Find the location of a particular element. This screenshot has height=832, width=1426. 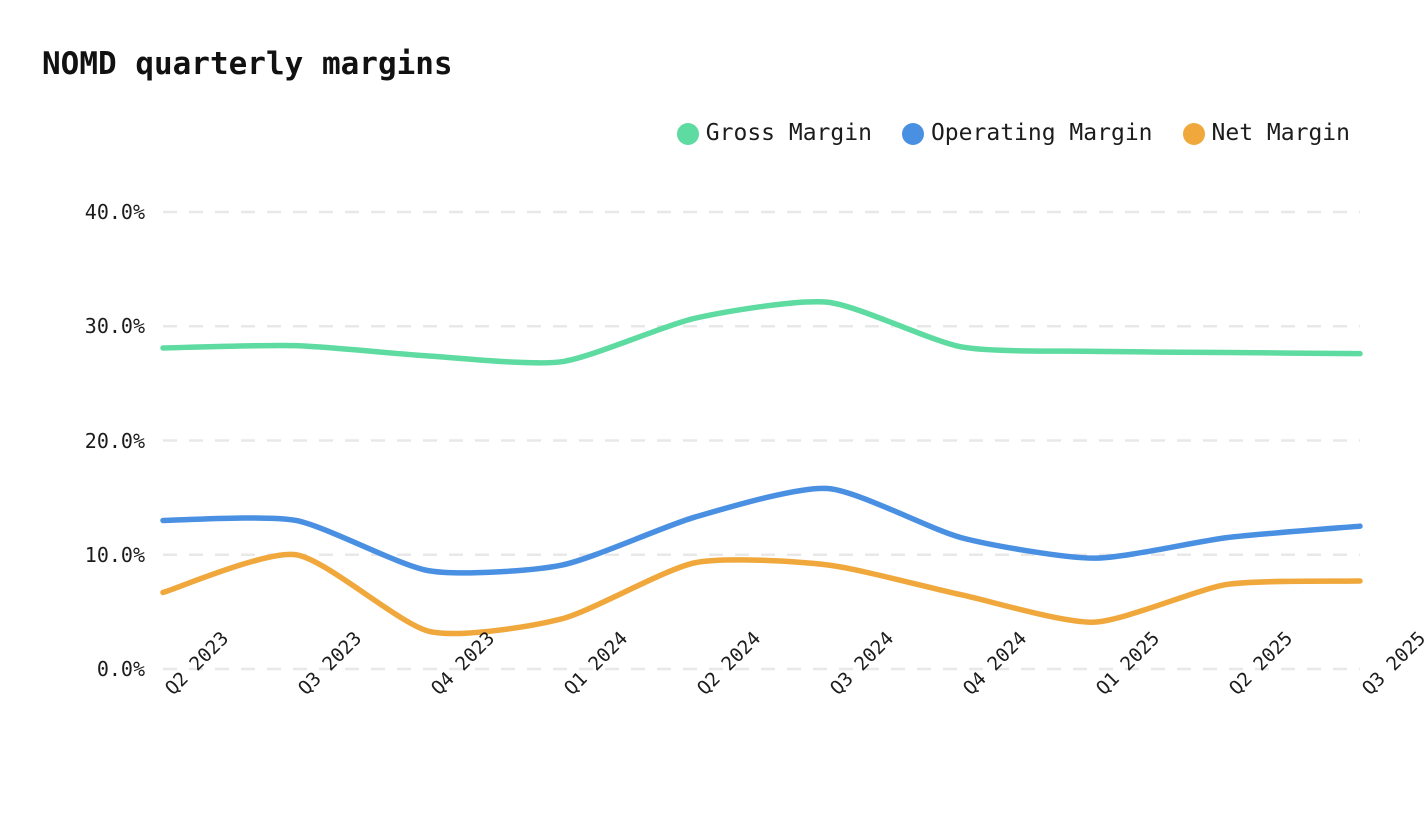

series-line-operating-margin is located at coordinates (761, 530).